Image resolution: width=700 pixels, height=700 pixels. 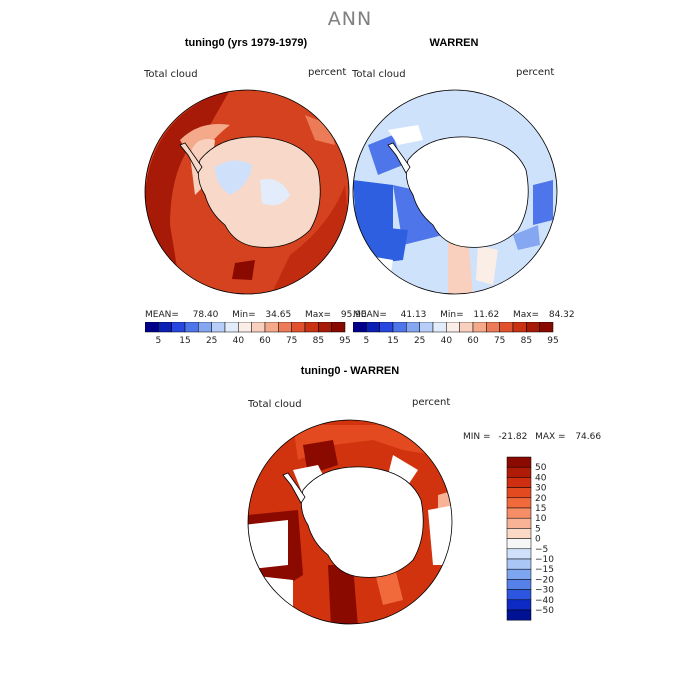 I want to click on colorbar-right-tick-label: 15, so click(x=392, y=341).